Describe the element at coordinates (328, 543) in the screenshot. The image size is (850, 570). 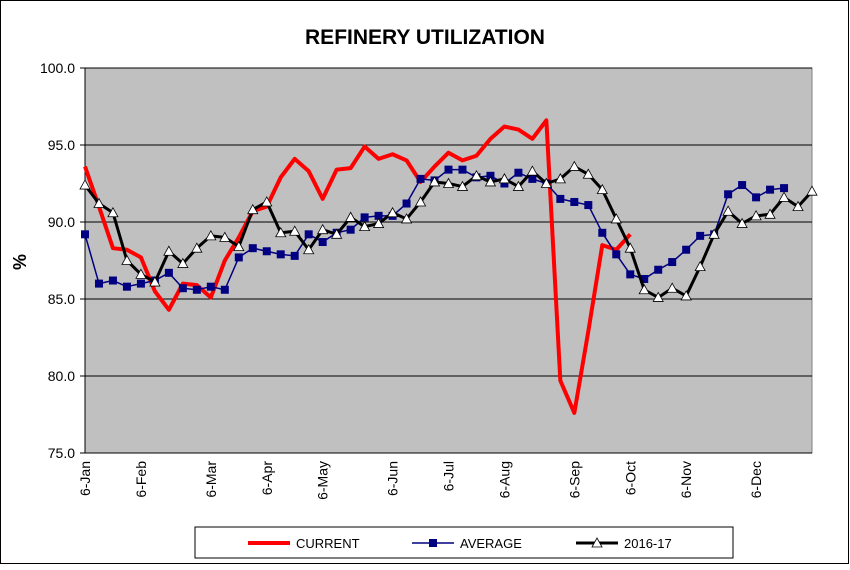
I see `legend-label: CURRENT` at that location.